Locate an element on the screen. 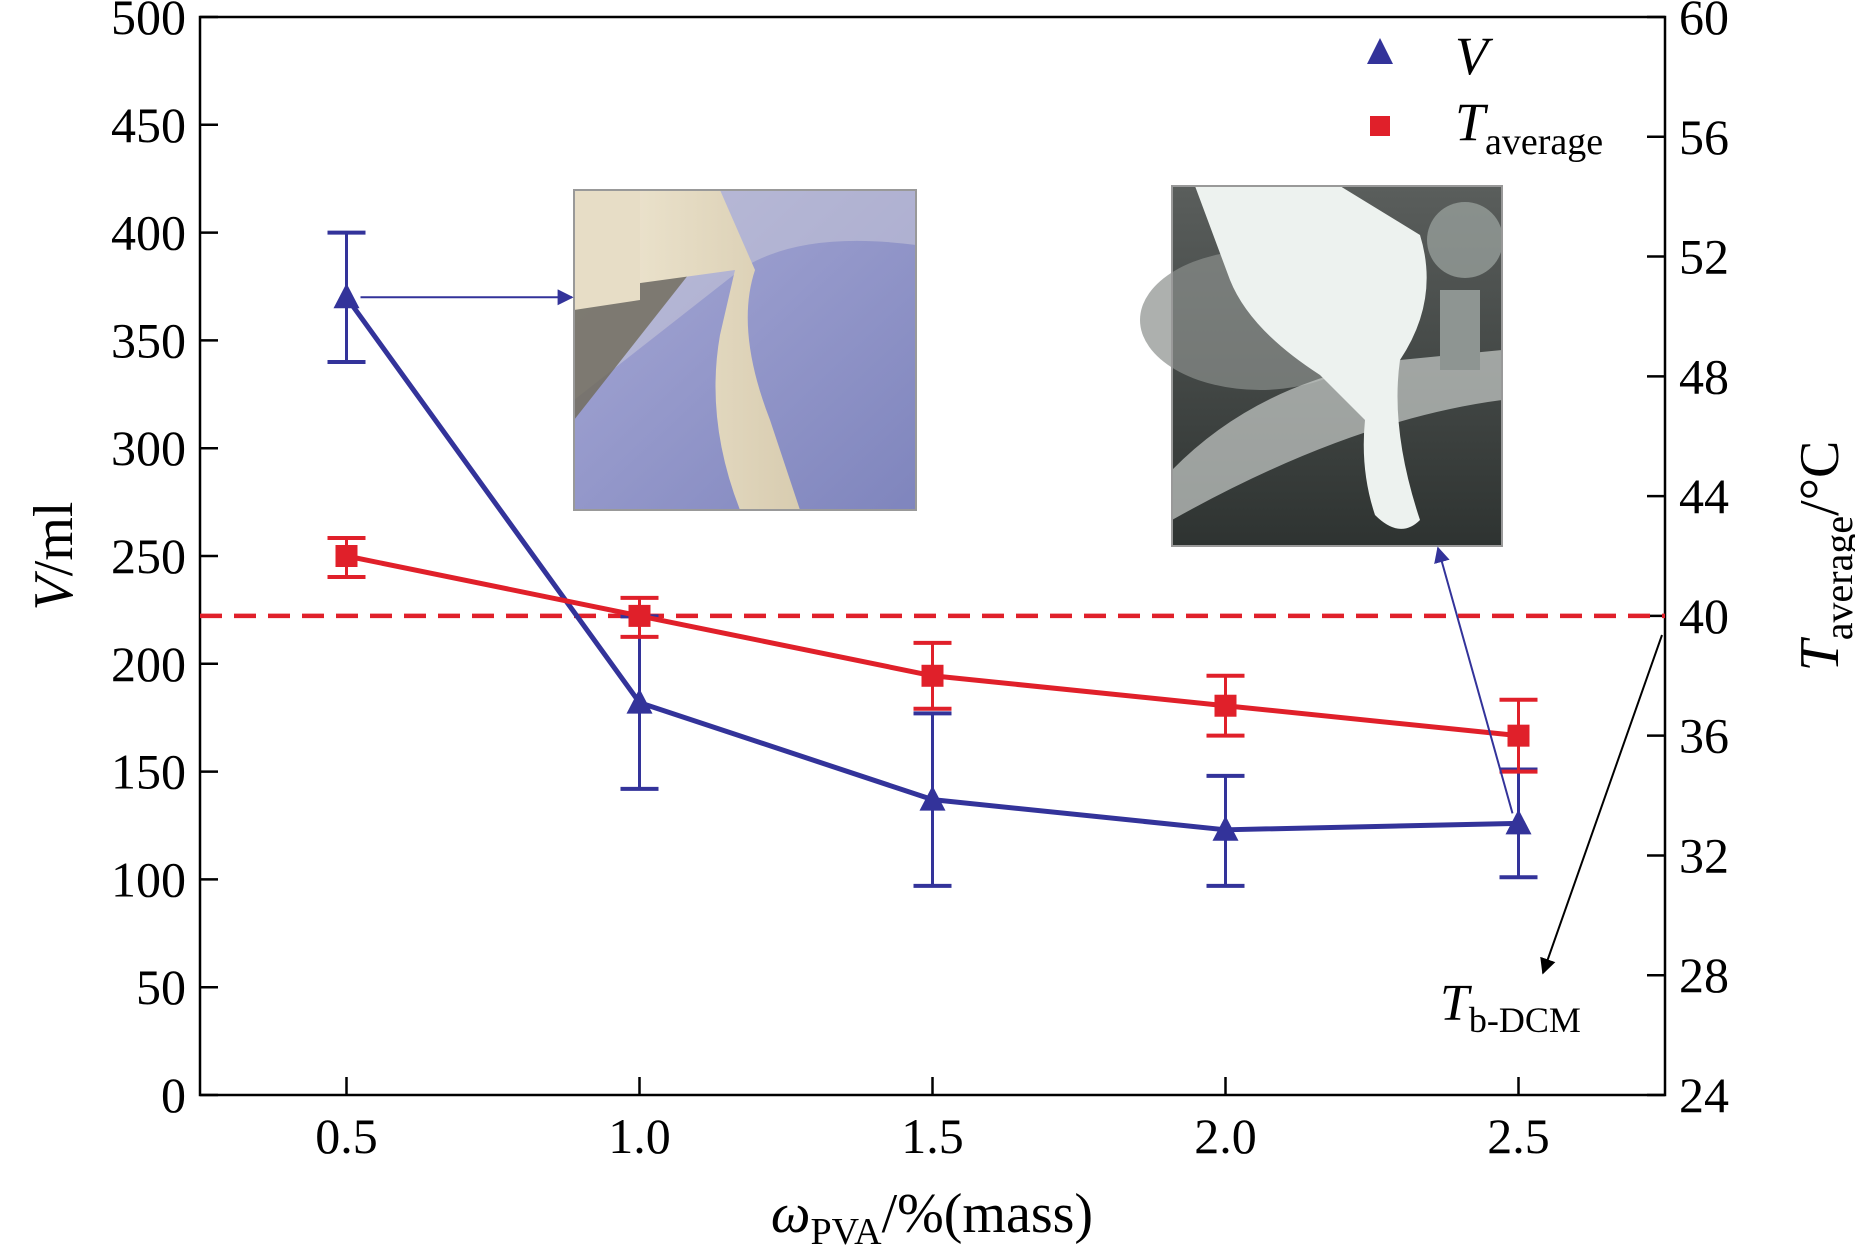  right-y-axis-title-unit: /°C is located at coordinates (1820, 478).